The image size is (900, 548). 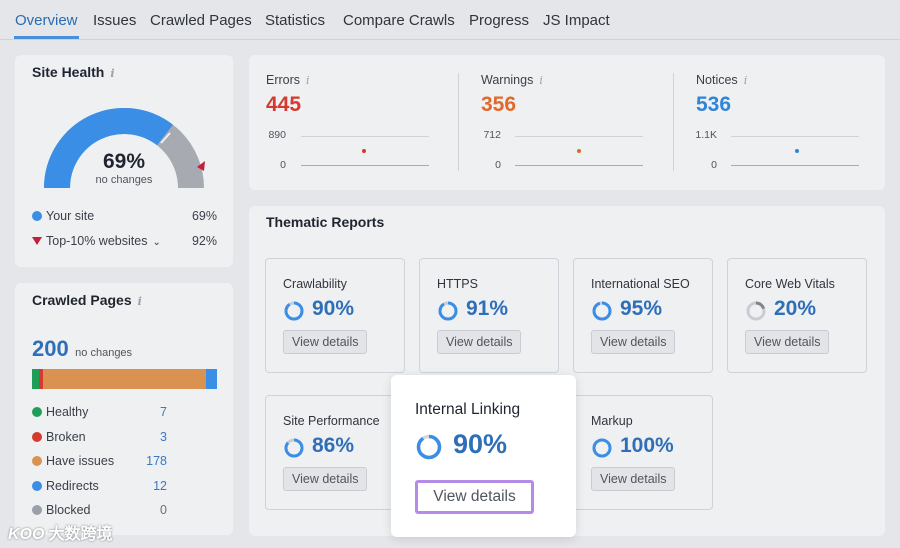 I want to click on report-card-markup: Markup 100% View details, so click(x=643, y=452).